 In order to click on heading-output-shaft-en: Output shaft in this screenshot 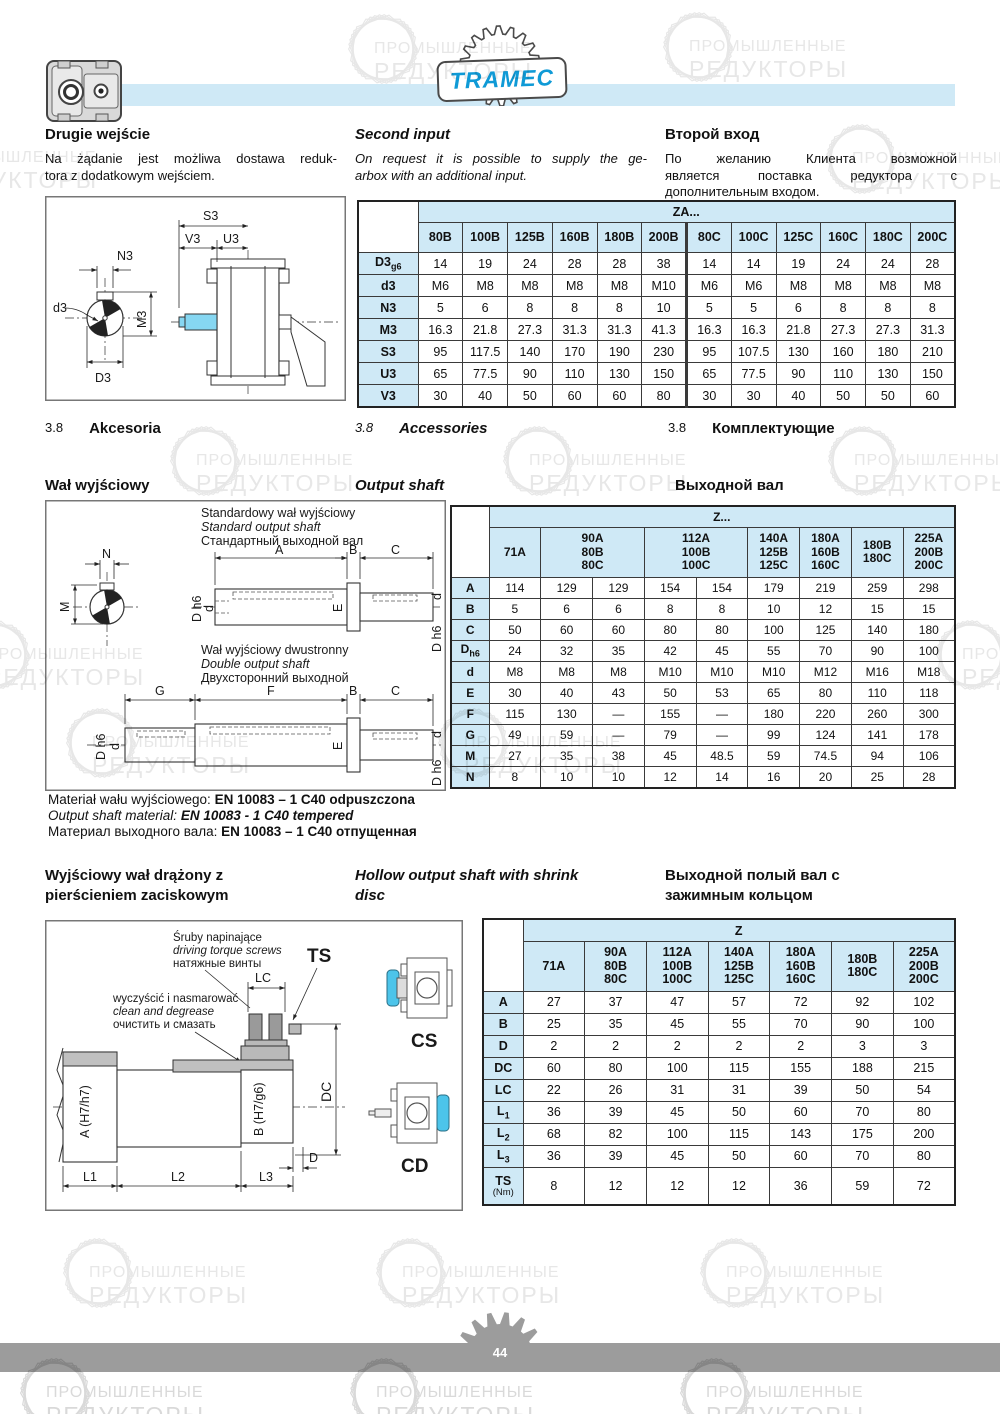, I will do `click(400, 485)`.